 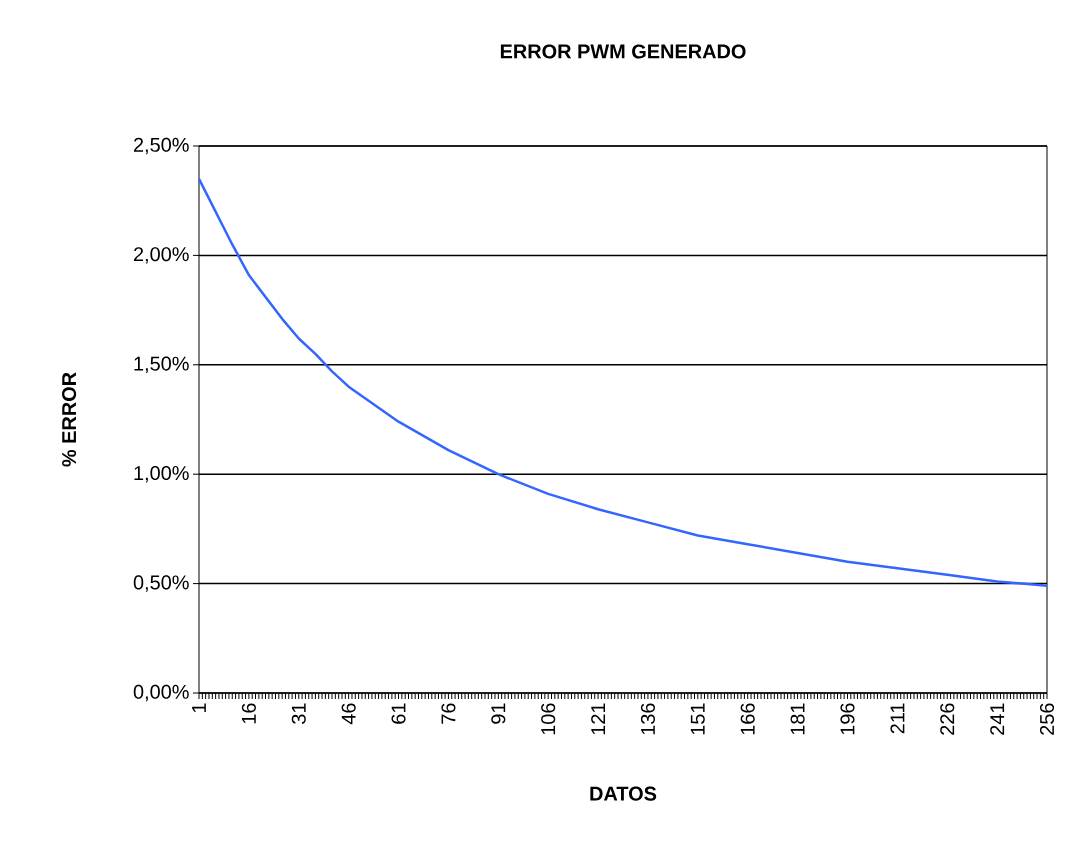 What do you see at coordinates (161, 583) in the screenshot?
I see `y-tick-label: 0,50%` at bounding box center [161, 583].